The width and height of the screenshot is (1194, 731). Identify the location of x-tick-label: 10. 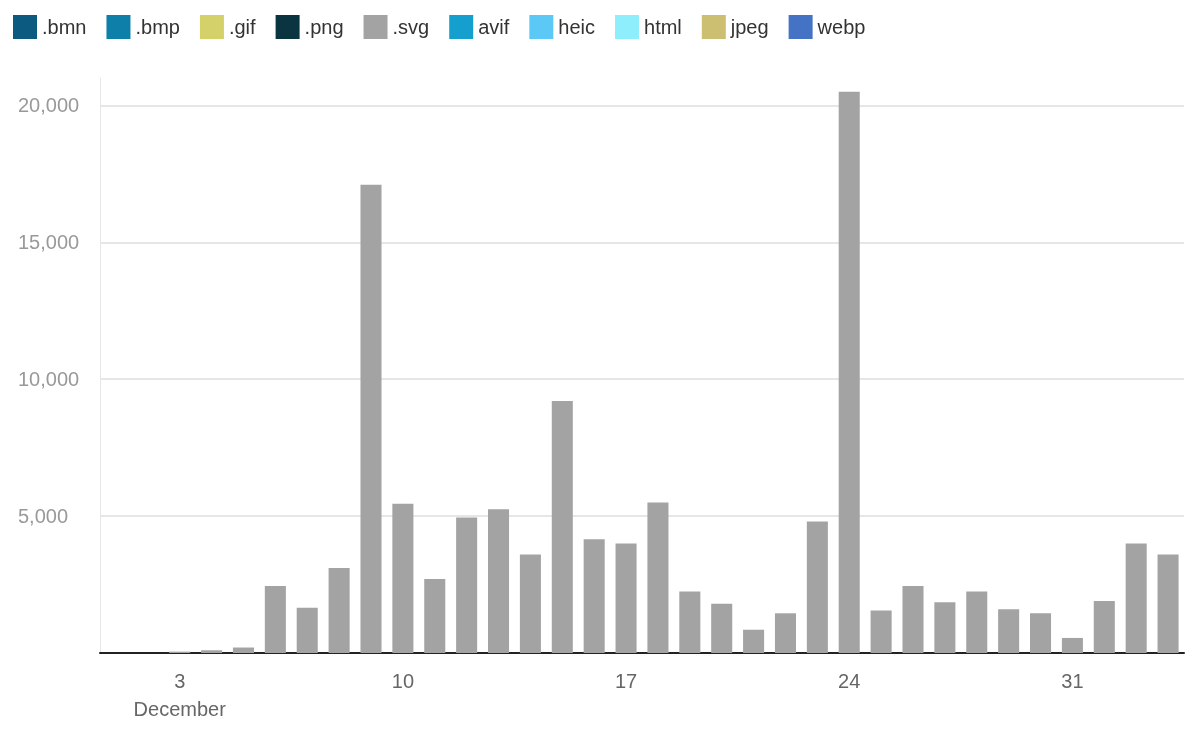
(403, 681).